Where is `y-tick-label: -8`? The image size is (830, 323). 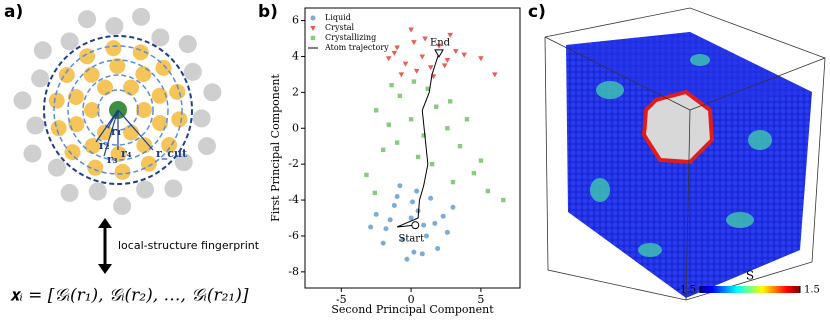
y-tick-label: -8 is located at coordinates (293, 271).